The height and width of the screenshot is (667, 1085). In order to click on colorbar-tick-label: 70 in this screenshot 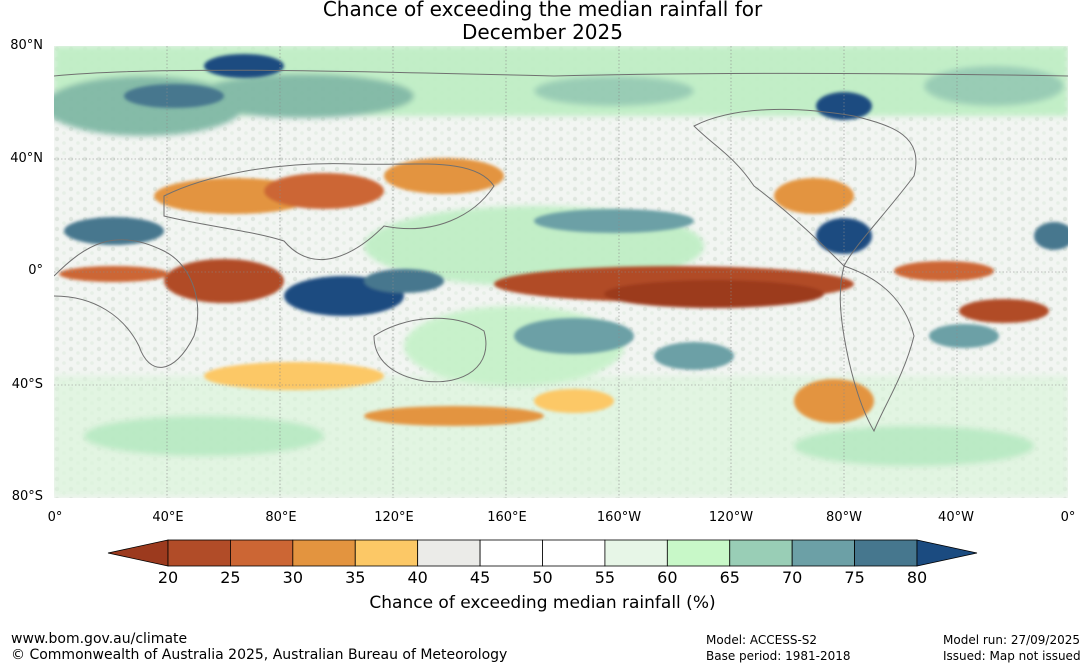, I will do `click(792, 577)`.